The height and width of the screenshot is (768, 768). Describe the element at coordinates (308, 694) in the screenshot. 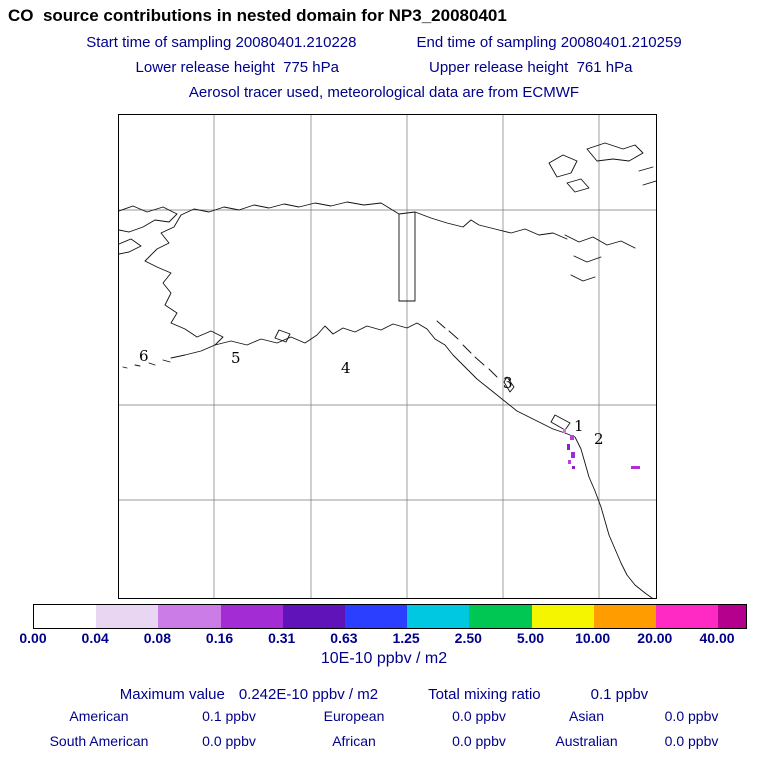

I see `max-value: 0.242E-10 ppbv / m2` at that location.